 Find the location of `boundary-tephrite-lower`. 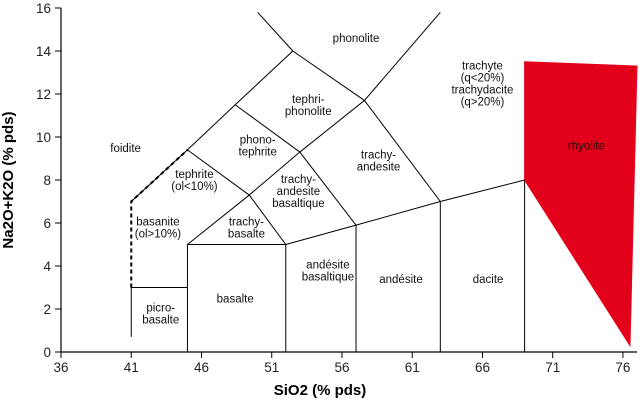

boundary-tephrite-lower is located at coordinates (267, 219).